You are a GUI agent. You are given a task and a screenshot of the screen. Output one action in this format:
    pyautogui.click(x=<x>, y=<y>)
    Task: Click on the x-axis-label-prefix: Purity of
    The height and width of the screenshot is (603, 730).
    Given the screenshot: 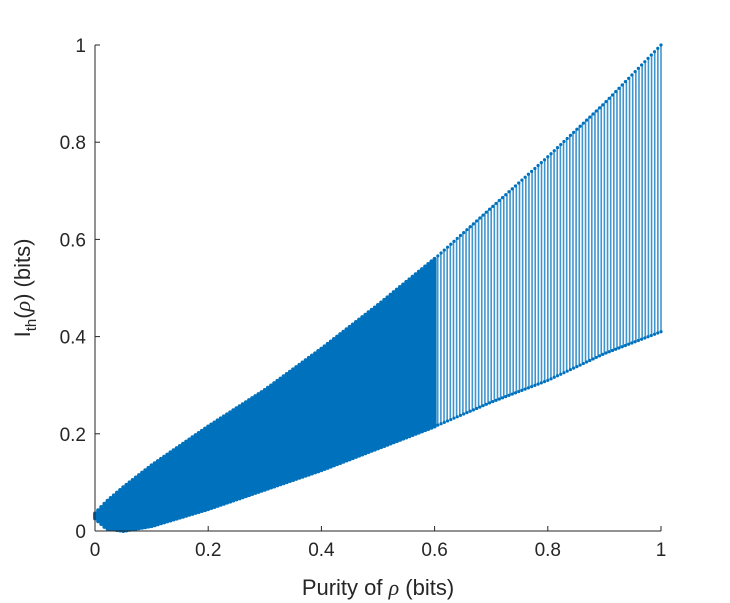 What is the action you would take?
    pyautogui.click(x=345, y=587)
    